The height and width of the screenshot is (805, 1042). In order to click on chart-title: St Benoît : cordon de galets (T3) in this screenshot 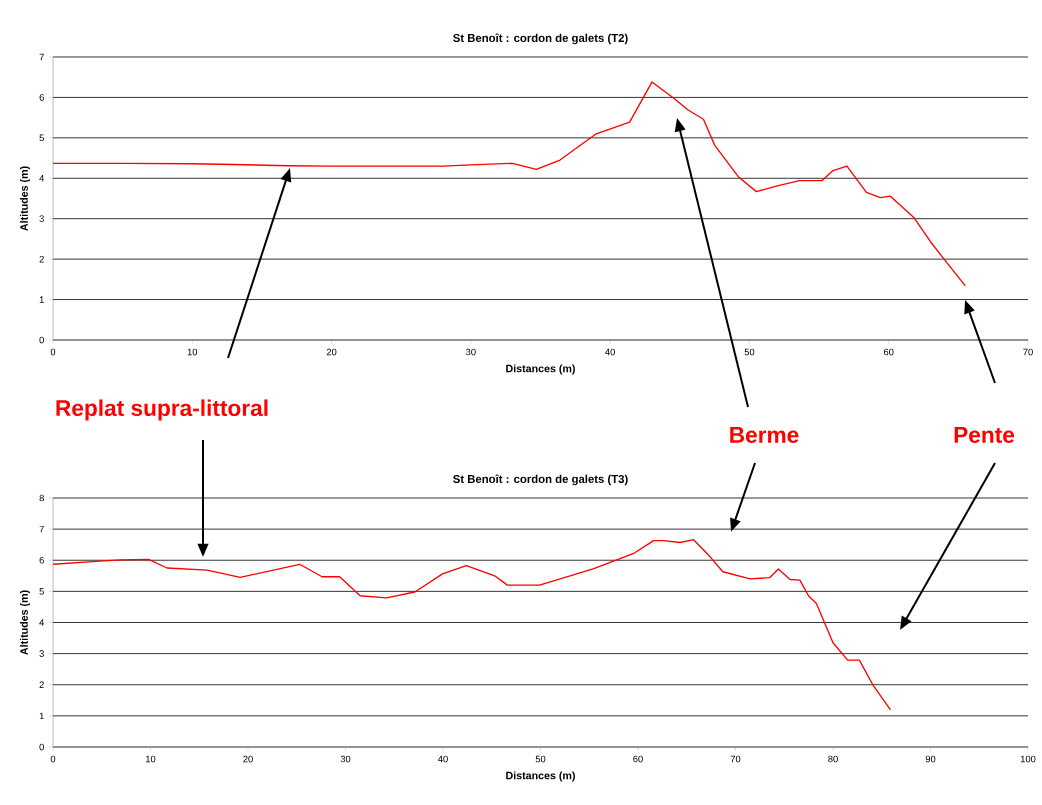, I will do `click(540, 480)`.